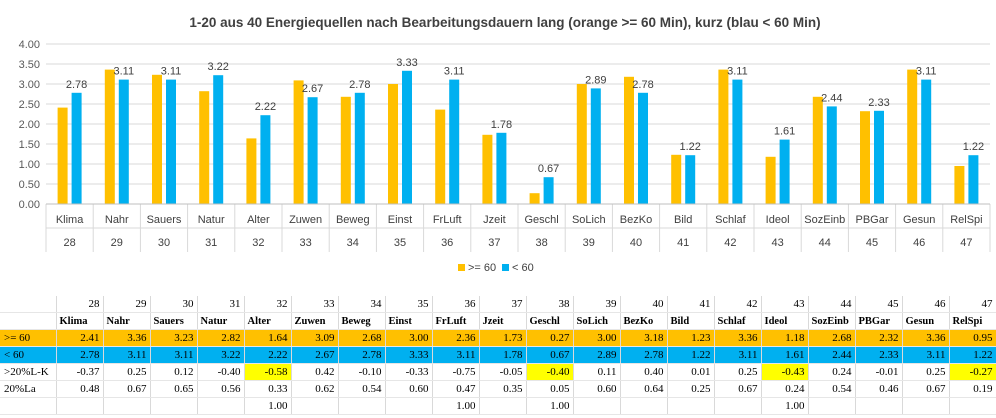 Image resolution: width=996 pixels, height=418 pixels. What do you see at coordinates (461, 267) in the screenshot?
I see `legend-swatch-orange` at bounding box center [461, 267].